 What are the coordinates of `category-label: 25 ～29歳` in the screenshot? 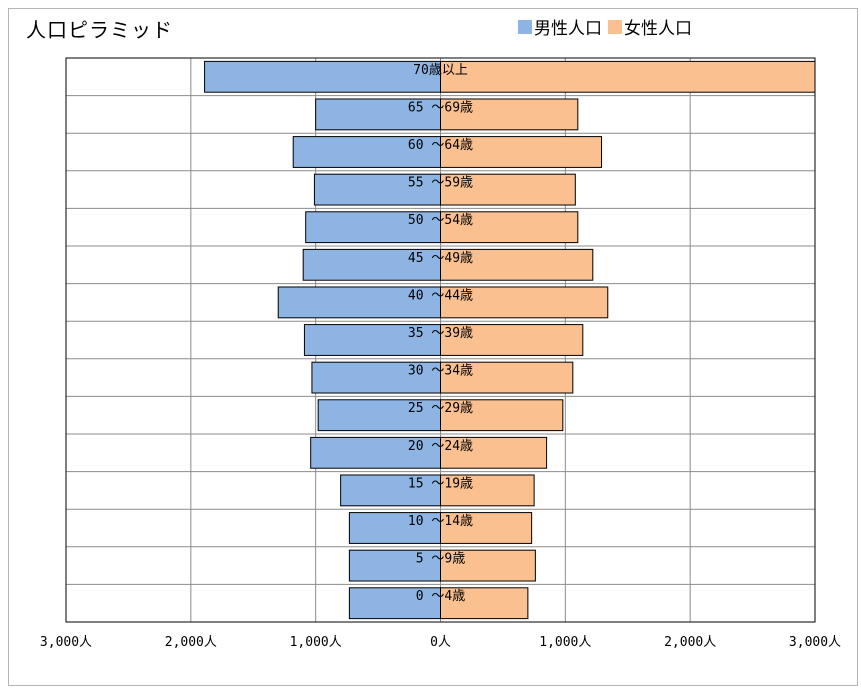 It's located at (440, 408).